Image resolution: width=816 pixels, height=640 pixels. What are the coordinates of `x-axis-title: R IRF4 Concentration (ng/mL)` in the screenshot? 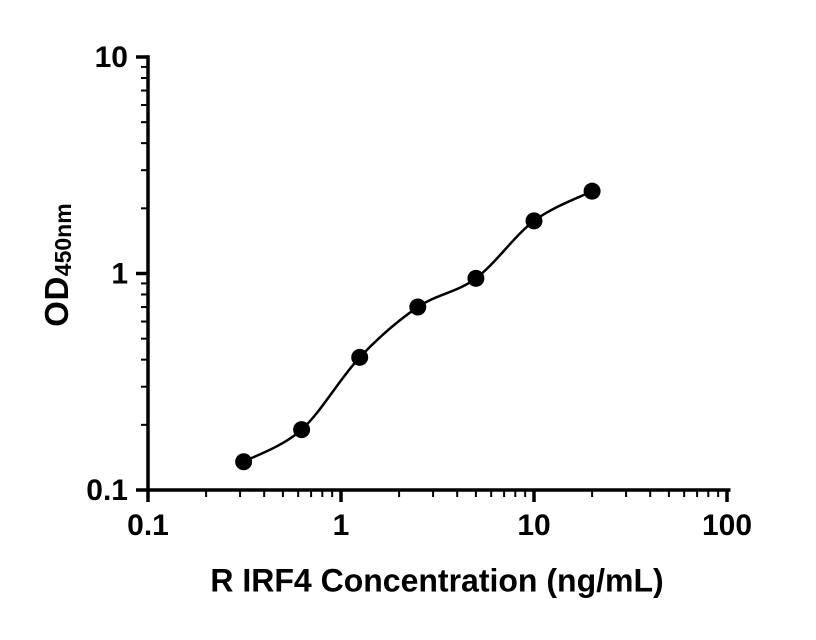 It's located at (437, 580).